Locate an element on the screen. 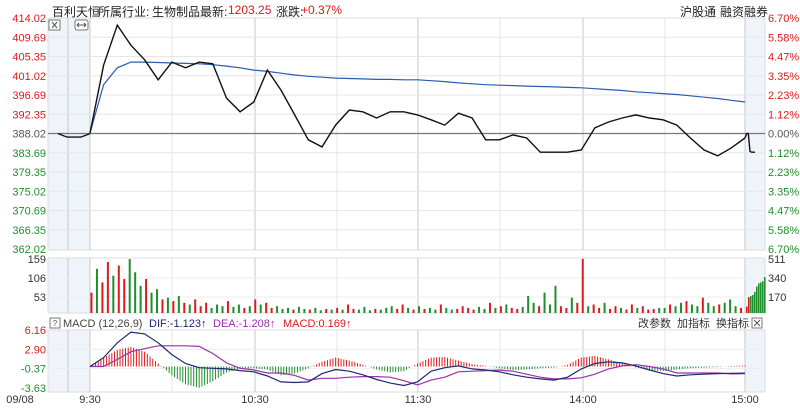  dea-value: DEA:-1.208↑ is located at coordinates (244, 324).